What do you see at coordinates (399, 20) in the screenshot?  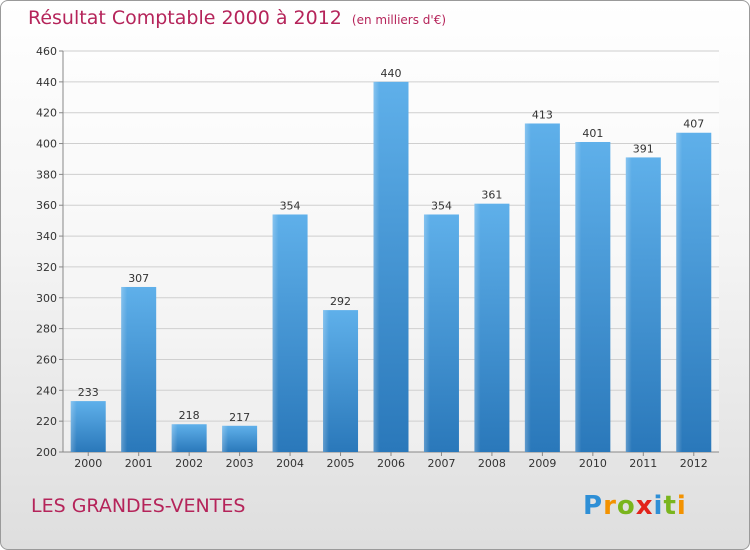 I see `chart-subtitle: (en milliers d'€)` at bounding box center [399, 20].